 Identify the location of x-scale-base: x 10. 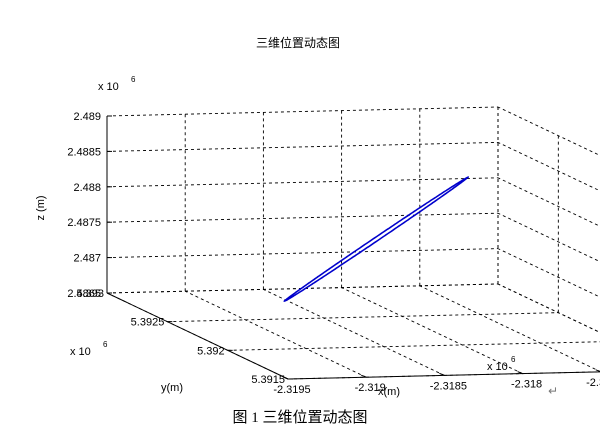
(497, 367).